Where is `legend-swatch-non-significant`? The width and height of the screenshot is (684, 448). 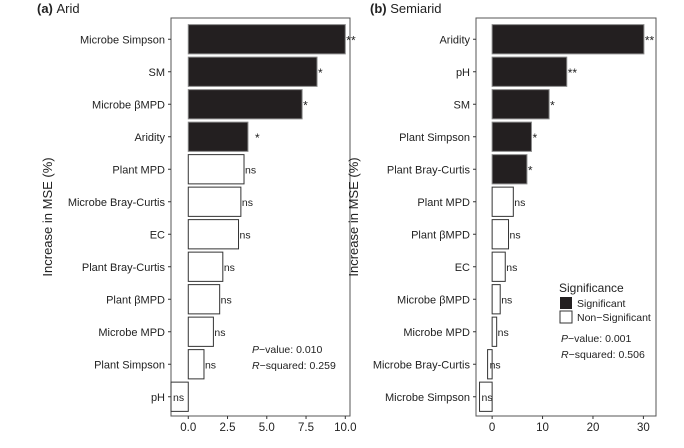 legend-swatch-non-significant is located at coordinates (566, 317).